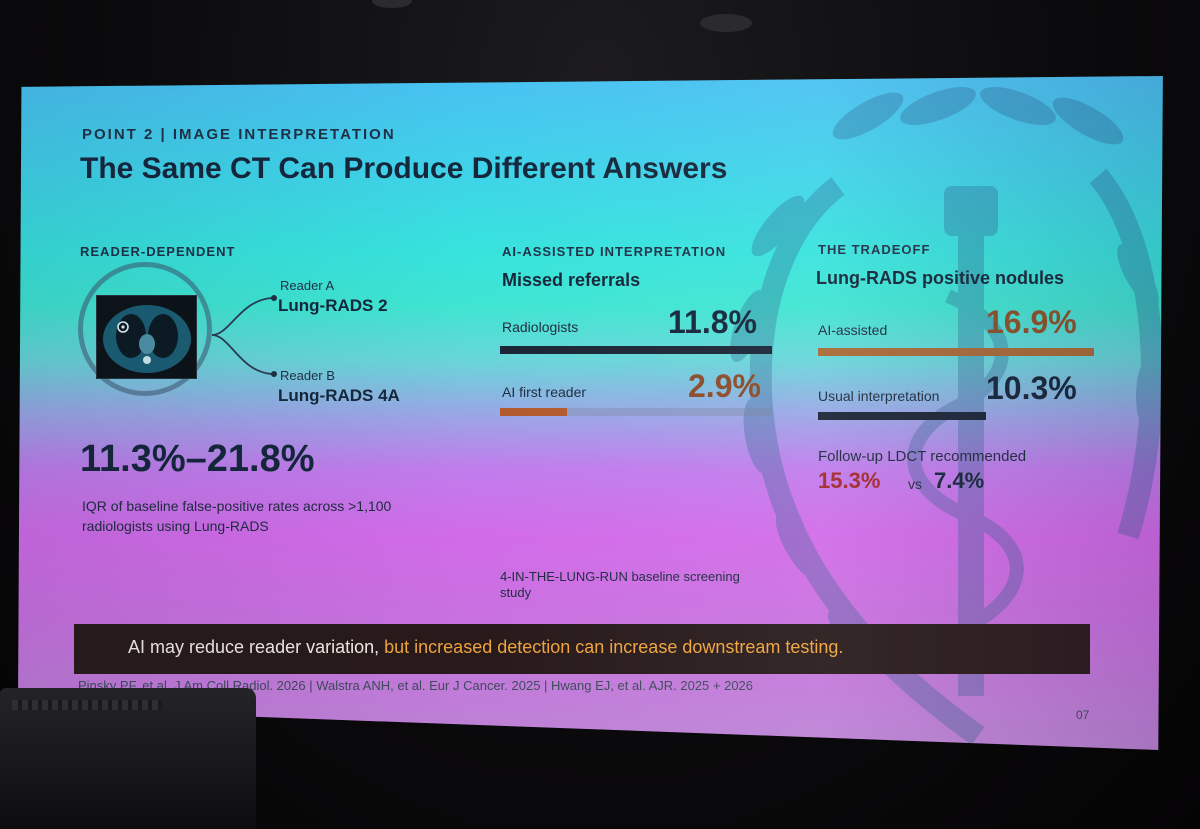  Describe the element at coordinates (874, 249) in the screenshot. I see `tradeoff-heading: THE TRADEOFF` at that location.